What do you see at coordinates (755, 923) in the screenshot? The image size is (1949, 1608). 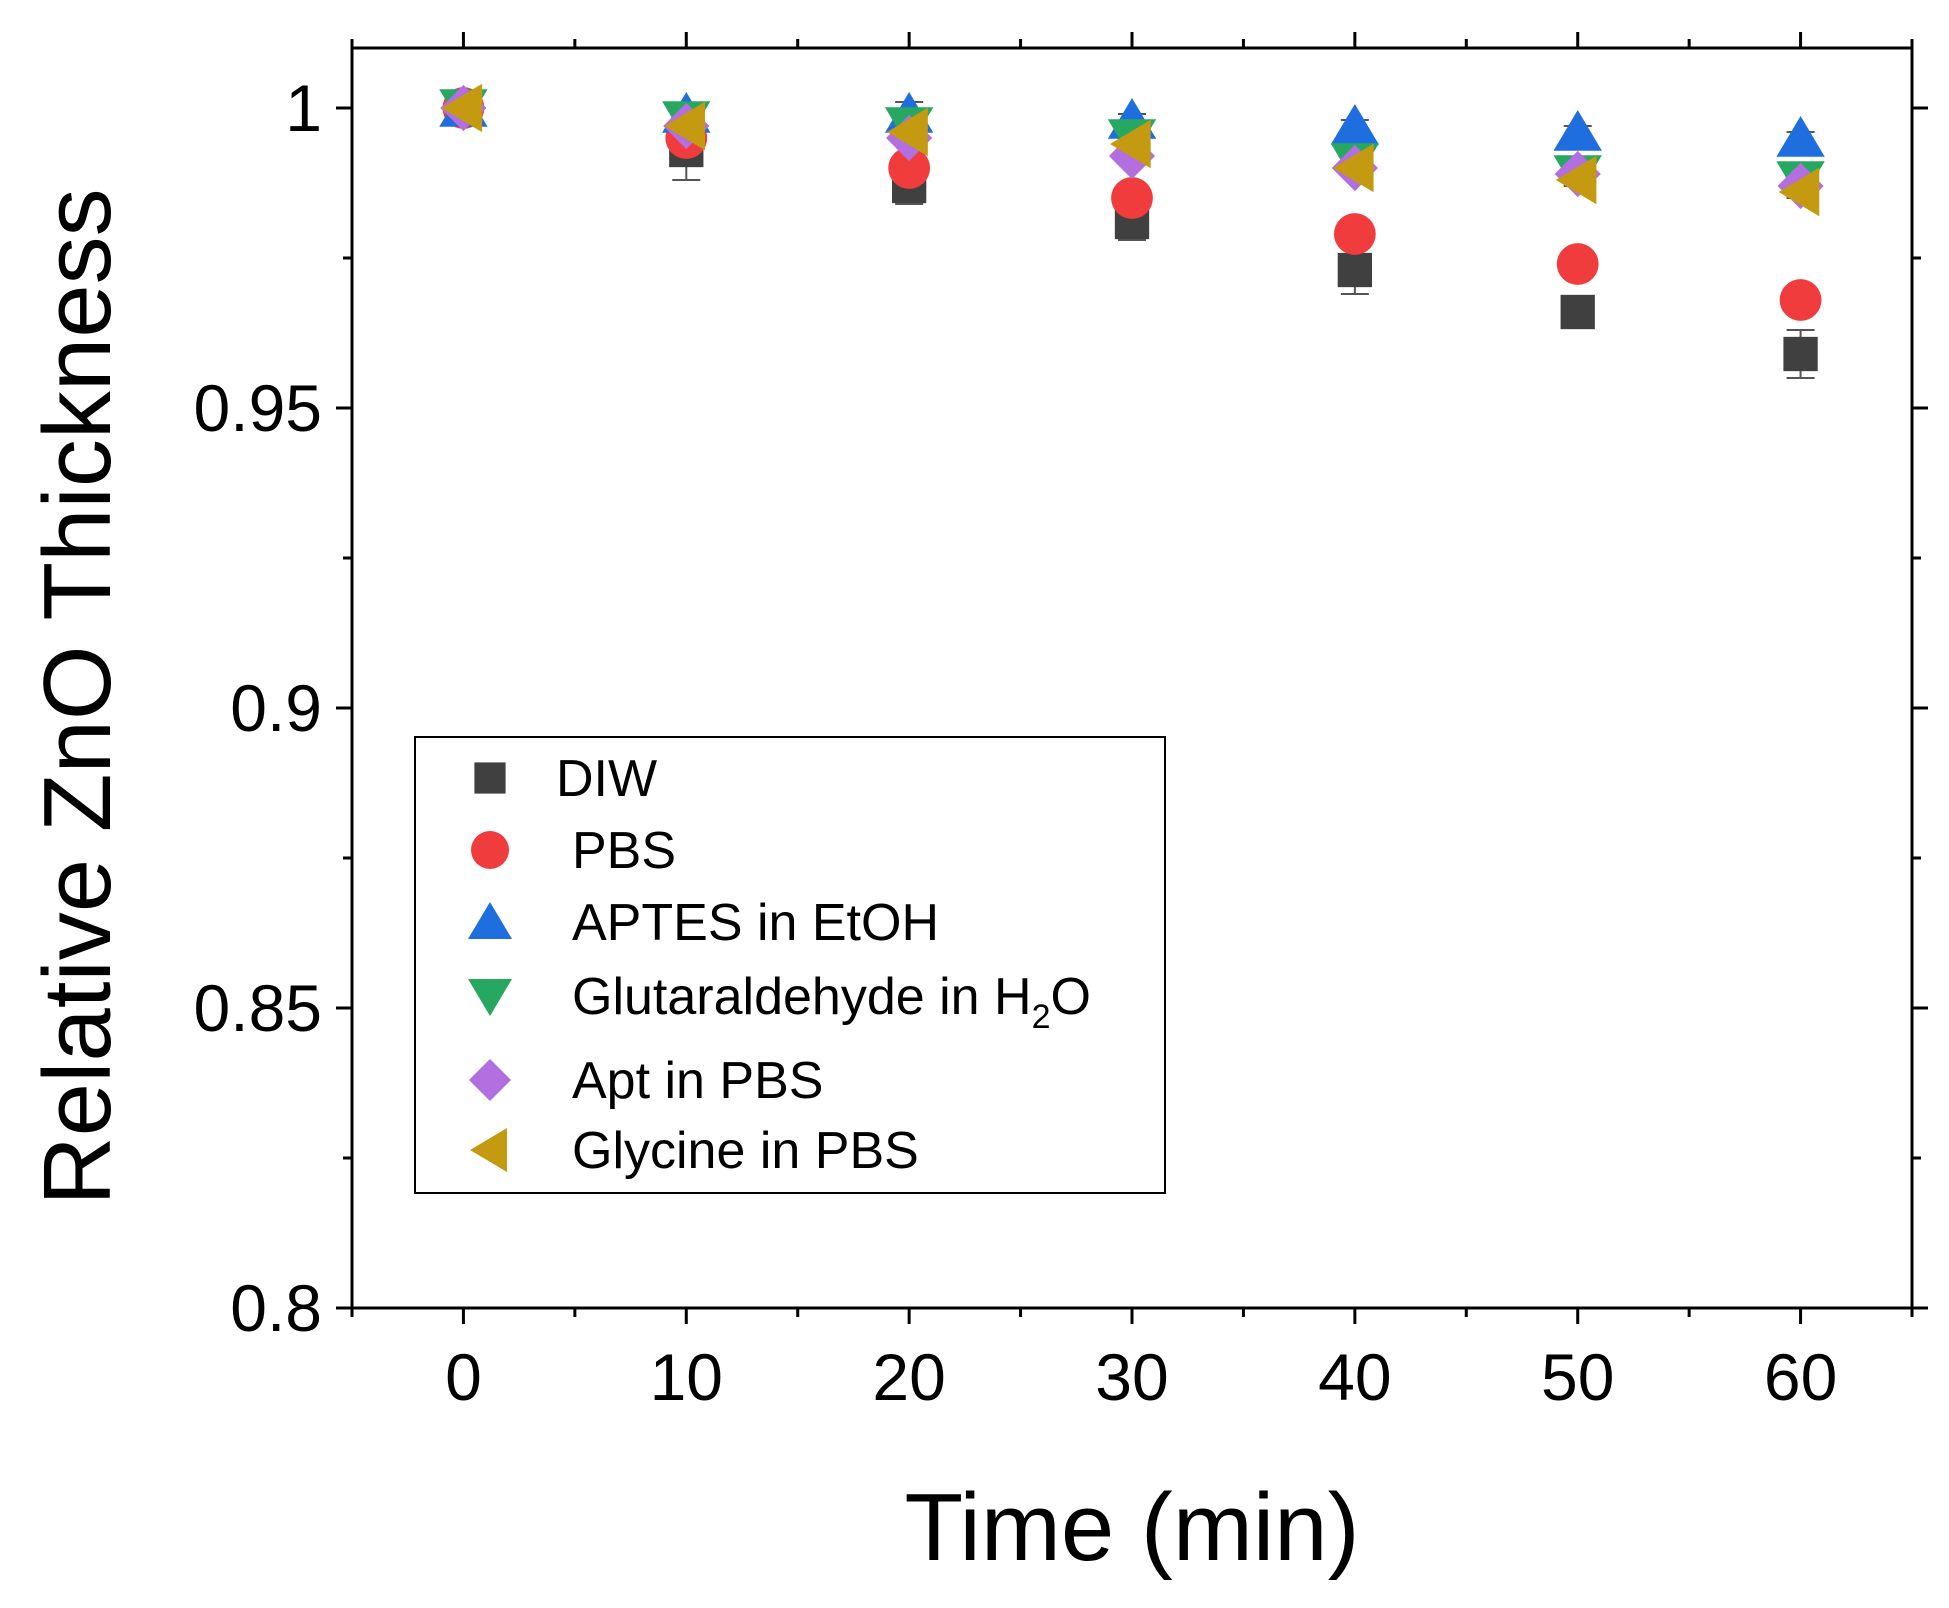 I see `legend-label-aptes-in-etoh: APTES in EtOH` at bounding box center [755, 923].